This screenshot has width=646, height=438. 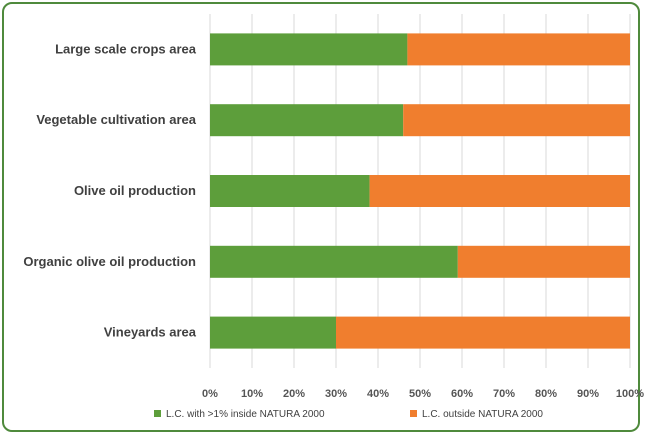 What do you see at coordinates (378, 394) in the screenshot?
I see `x-tick-label: 40%` at bounding box center [378, 394].